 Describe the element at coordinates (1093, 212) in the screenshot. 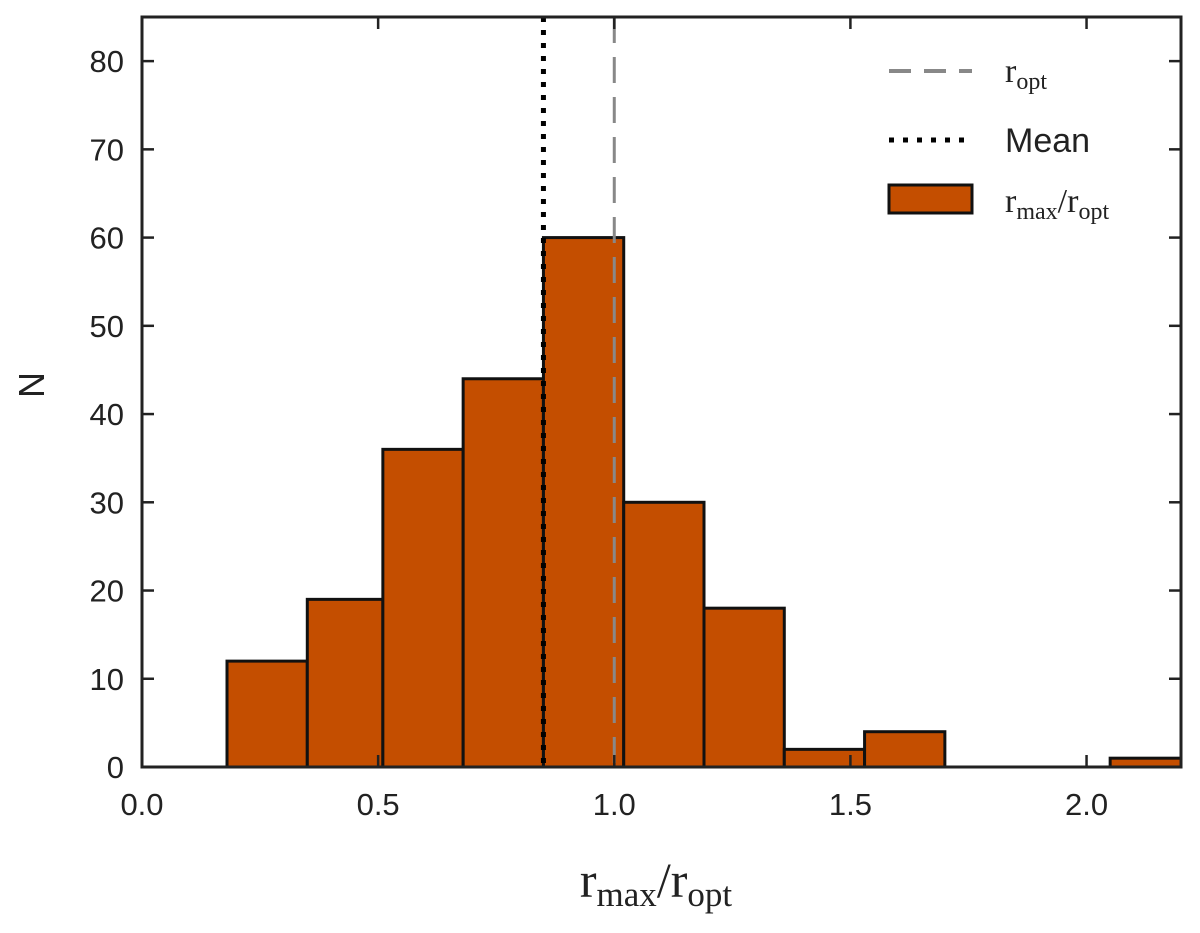

I see `legend-ratio-sub2: opt` at that location.